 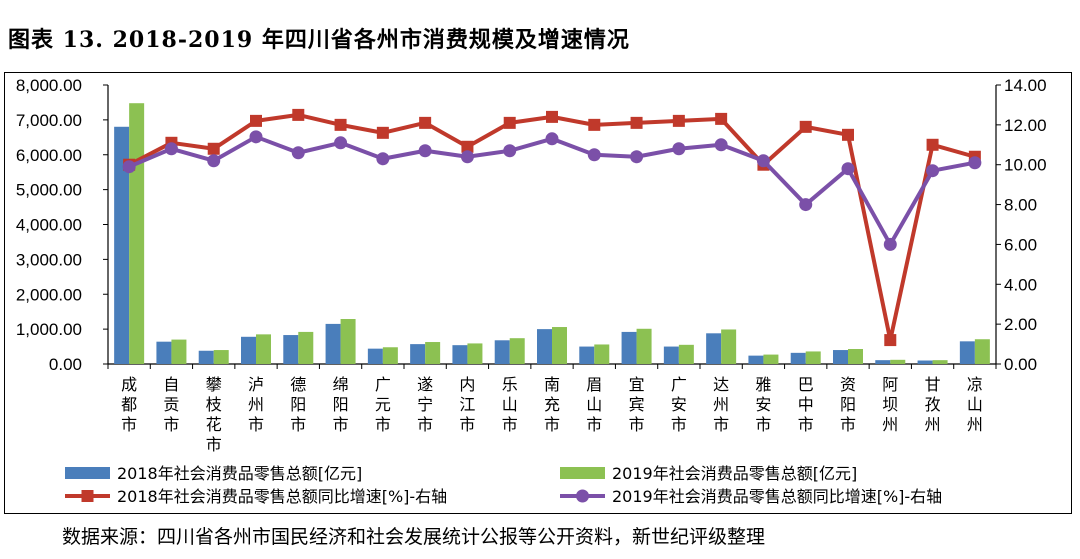 I want to click on x-category-label: 江, so click(x=467, y=404).